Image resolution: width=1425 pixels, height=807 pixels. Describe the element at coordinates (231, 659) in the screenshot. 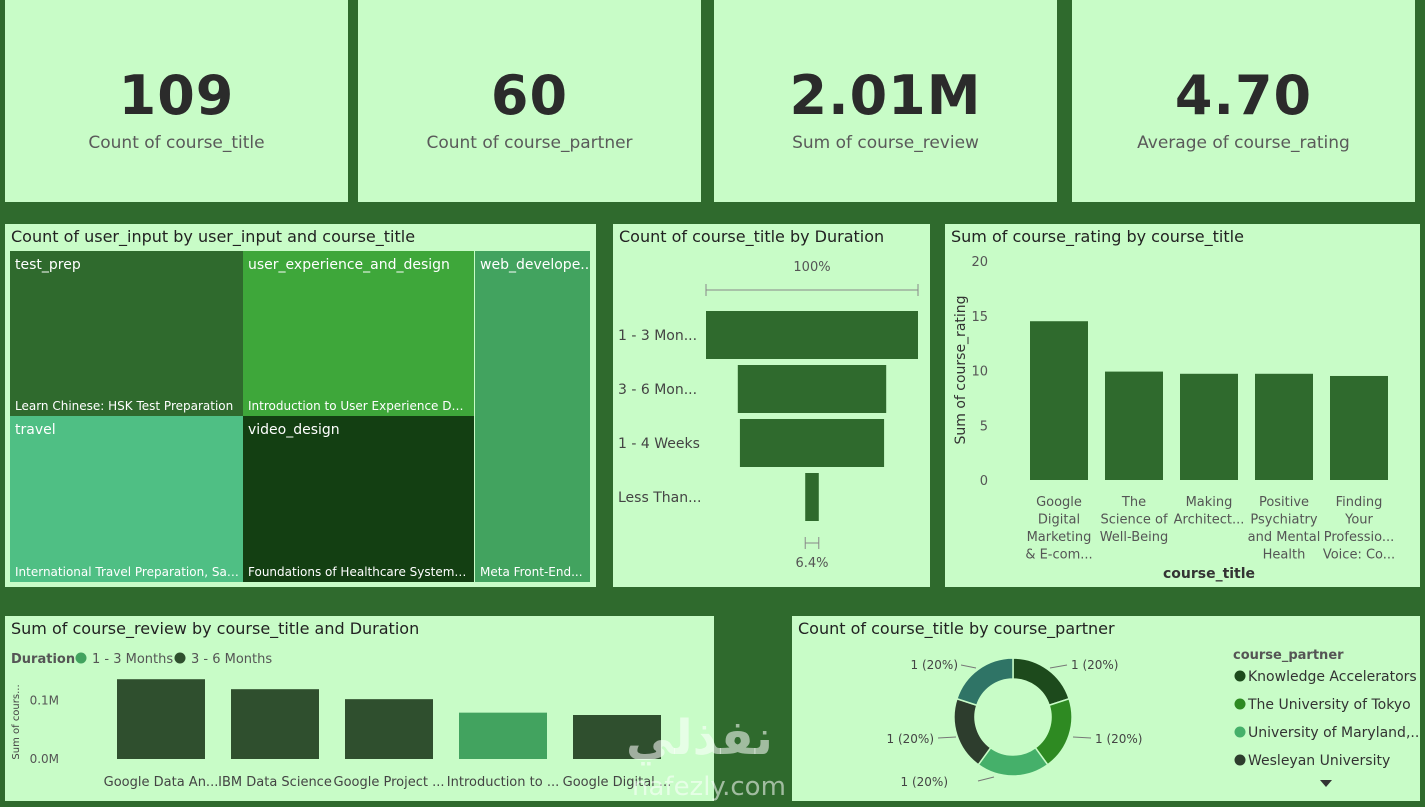

I see `legend-label: 3 - 6 Months` at that location.